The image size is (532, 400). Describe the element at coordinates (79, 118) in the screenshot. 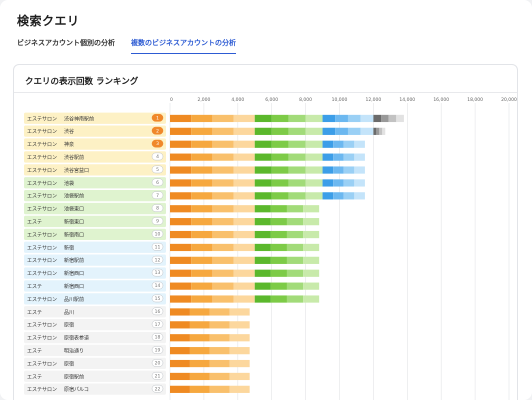

I see `row-area-label: 渋谷神南駅前` at that location.